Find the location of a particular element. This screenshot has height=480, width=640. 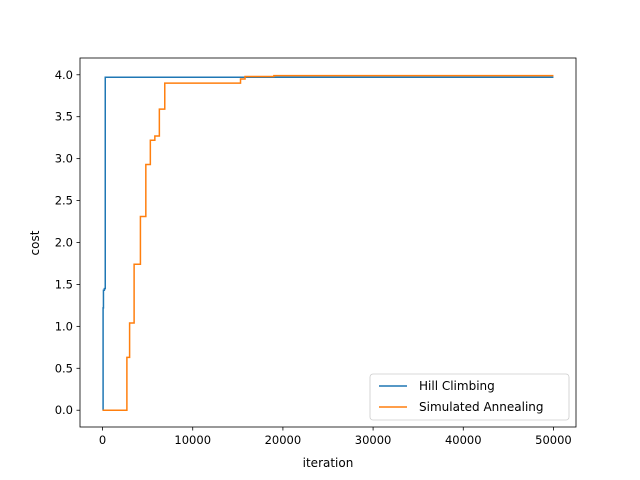

y-tick-label: 1.0 is located at coordinates (64, 326).